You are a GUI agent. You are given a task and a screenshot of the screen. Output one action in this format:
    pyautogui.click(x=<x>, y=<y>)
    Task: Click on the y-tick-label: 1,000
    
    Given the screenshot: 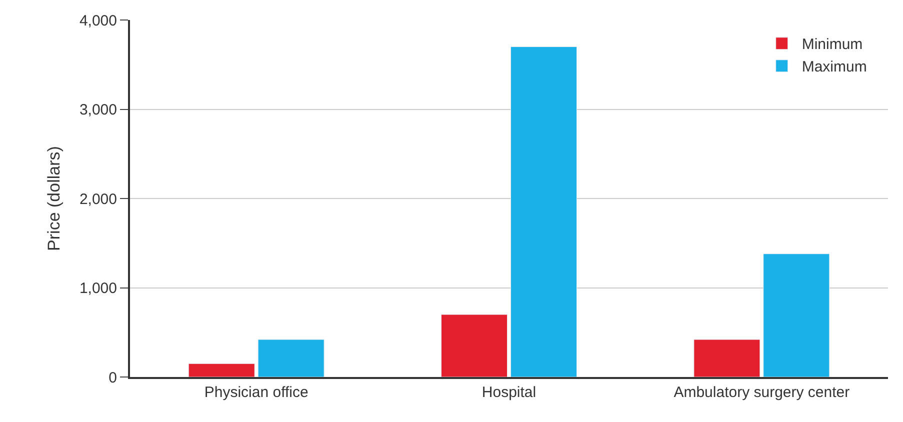 What is the action you would take?
    pyautogui.click(x=98, y=288)
    